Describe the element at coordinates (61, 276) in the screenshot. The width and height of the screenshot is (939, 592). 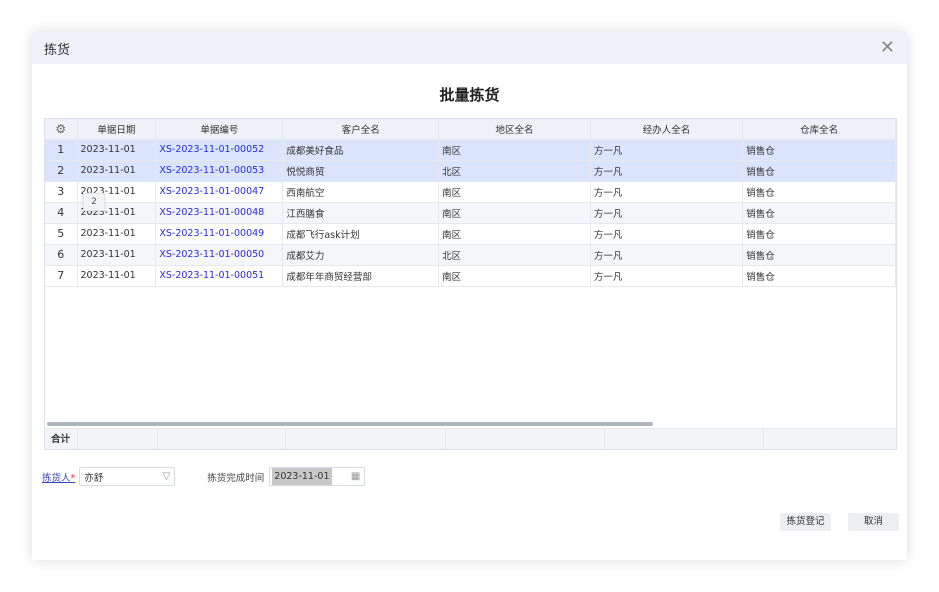
I see `row-index: 7` at that location.